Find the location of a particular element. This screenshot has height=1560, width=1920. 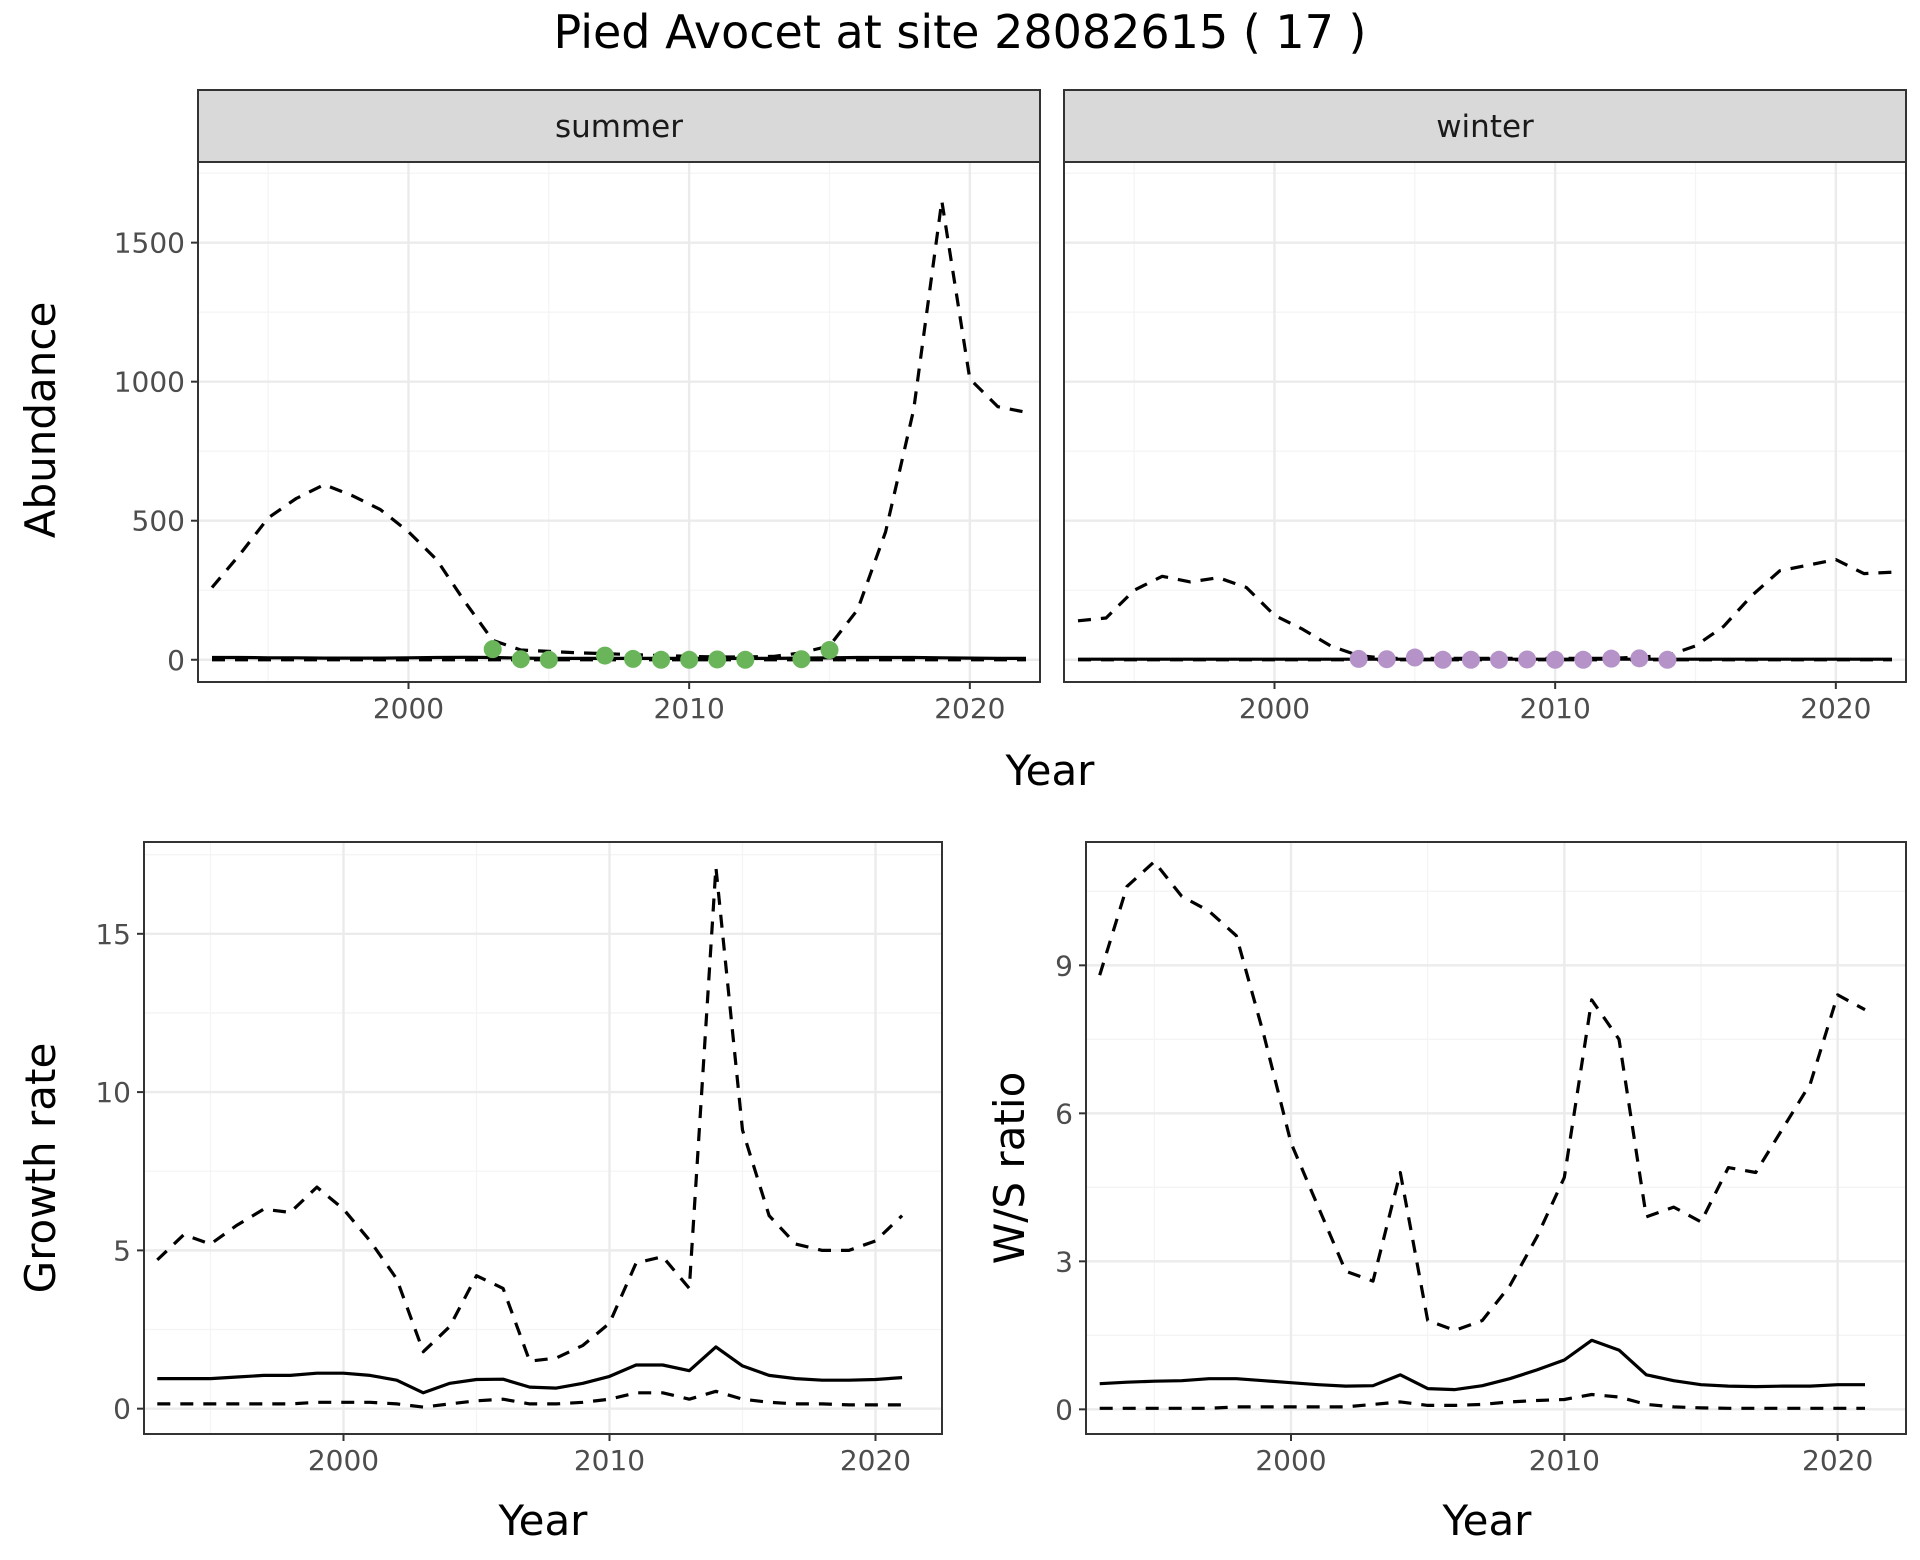

growth-upper-bound-line is located at coordinates (530, 1114).